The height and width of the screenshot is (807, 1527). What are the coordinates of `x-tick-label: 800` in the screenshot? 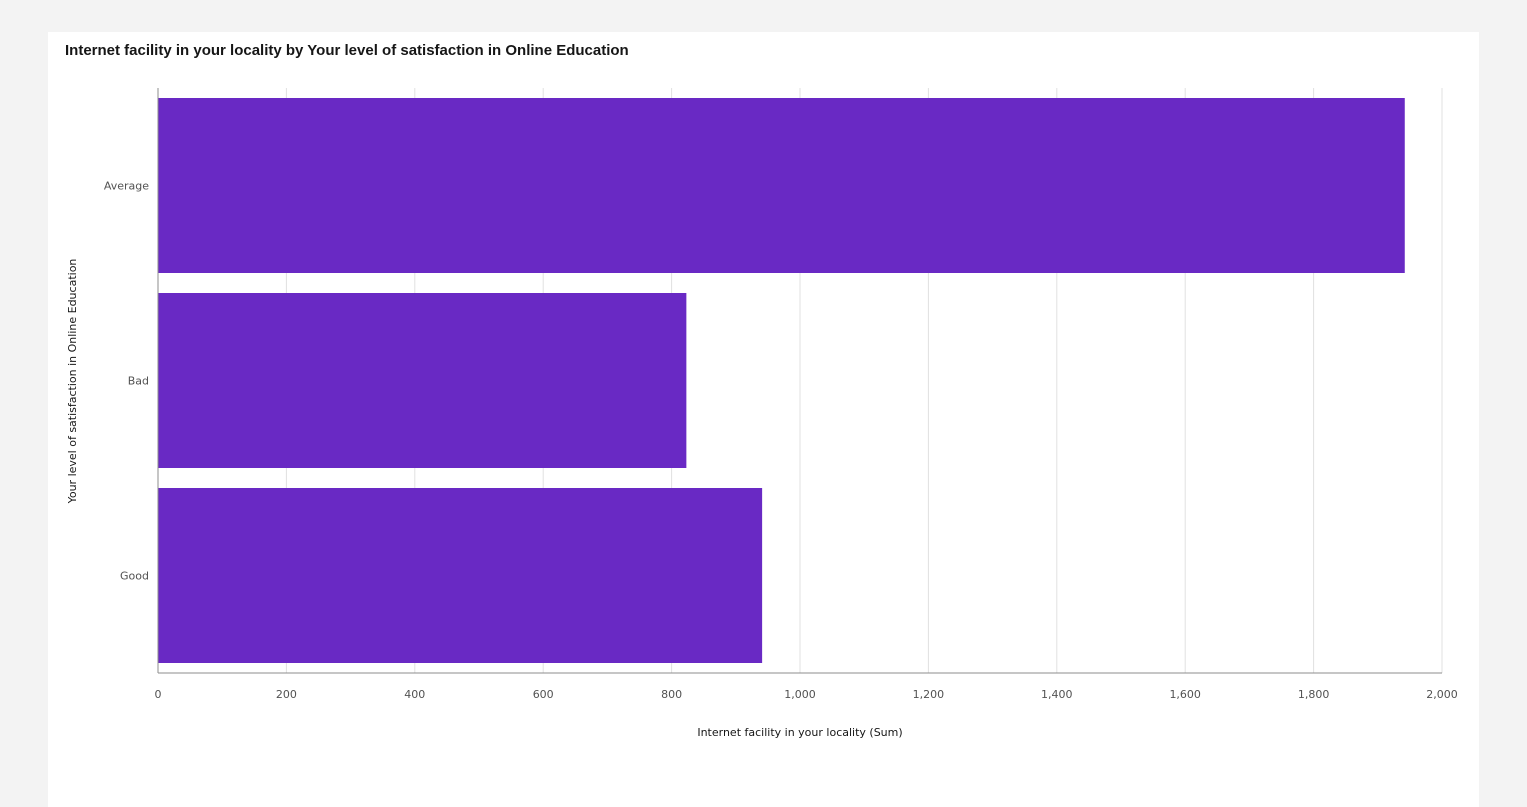 It's located at (671, 694).